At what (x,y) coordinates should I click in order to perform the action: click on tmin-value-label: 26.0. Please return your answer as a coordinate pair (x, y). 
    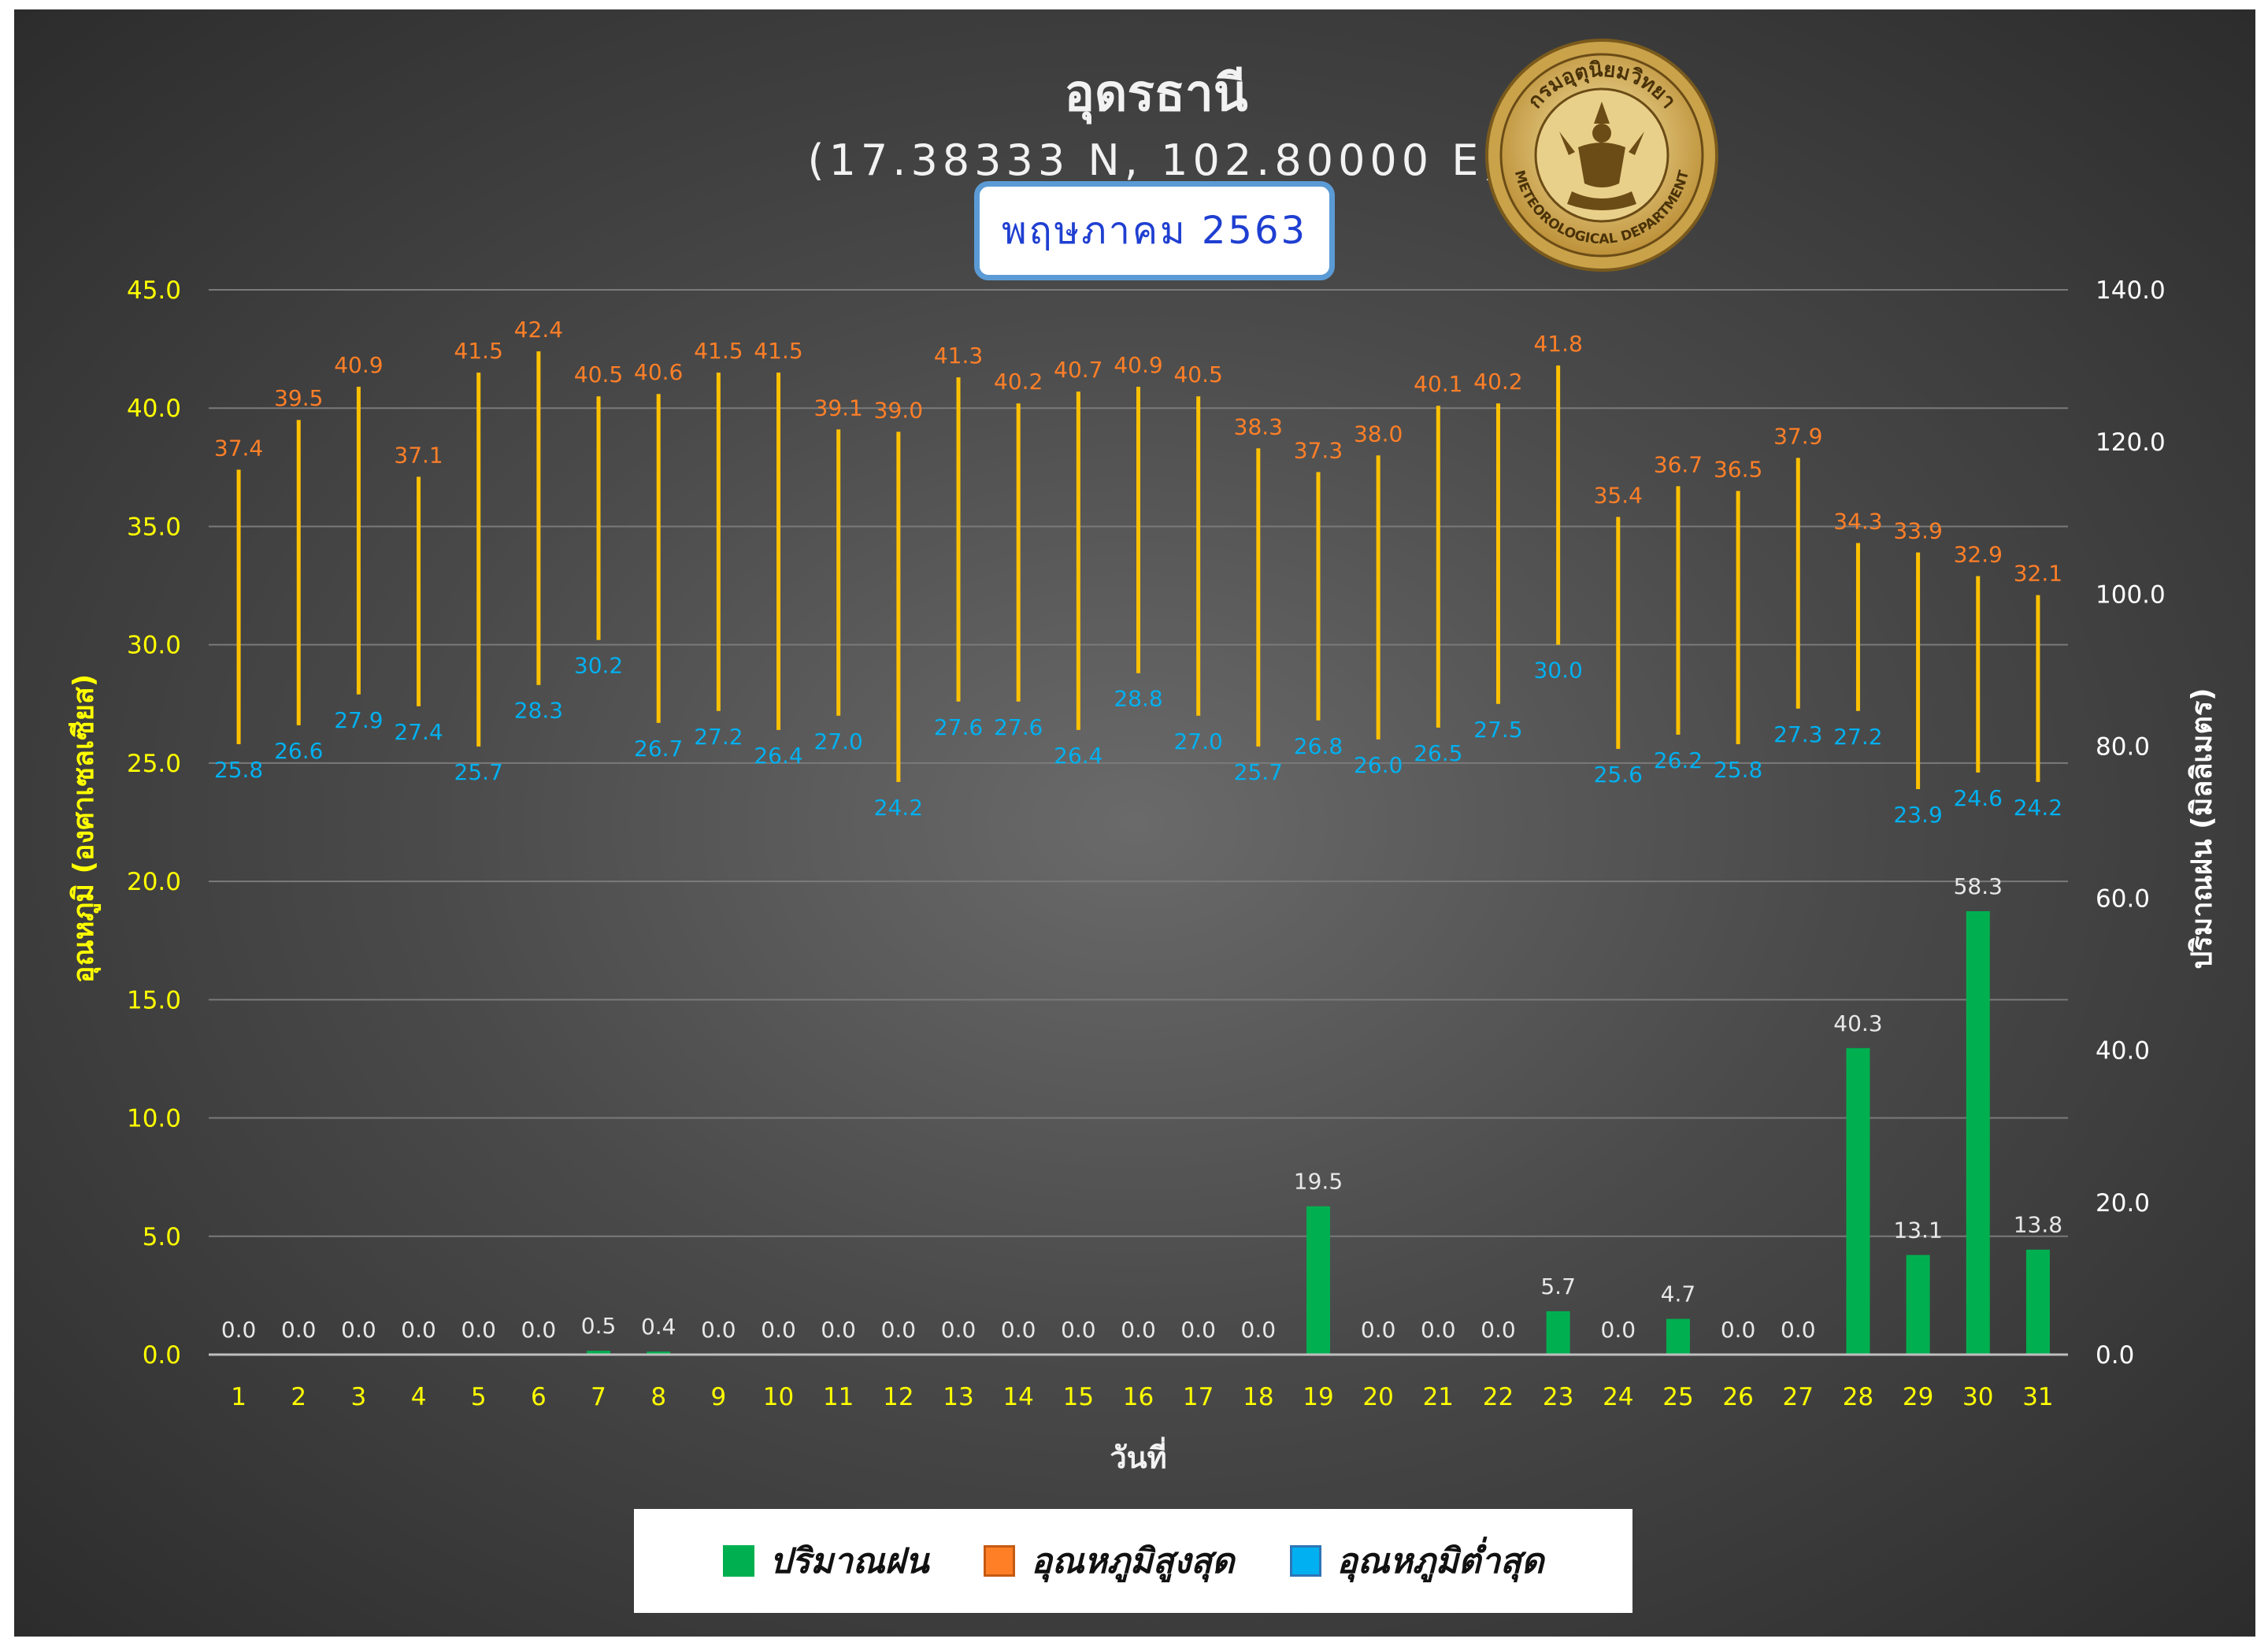
    Looking at the image, I should click on (1378, 765).